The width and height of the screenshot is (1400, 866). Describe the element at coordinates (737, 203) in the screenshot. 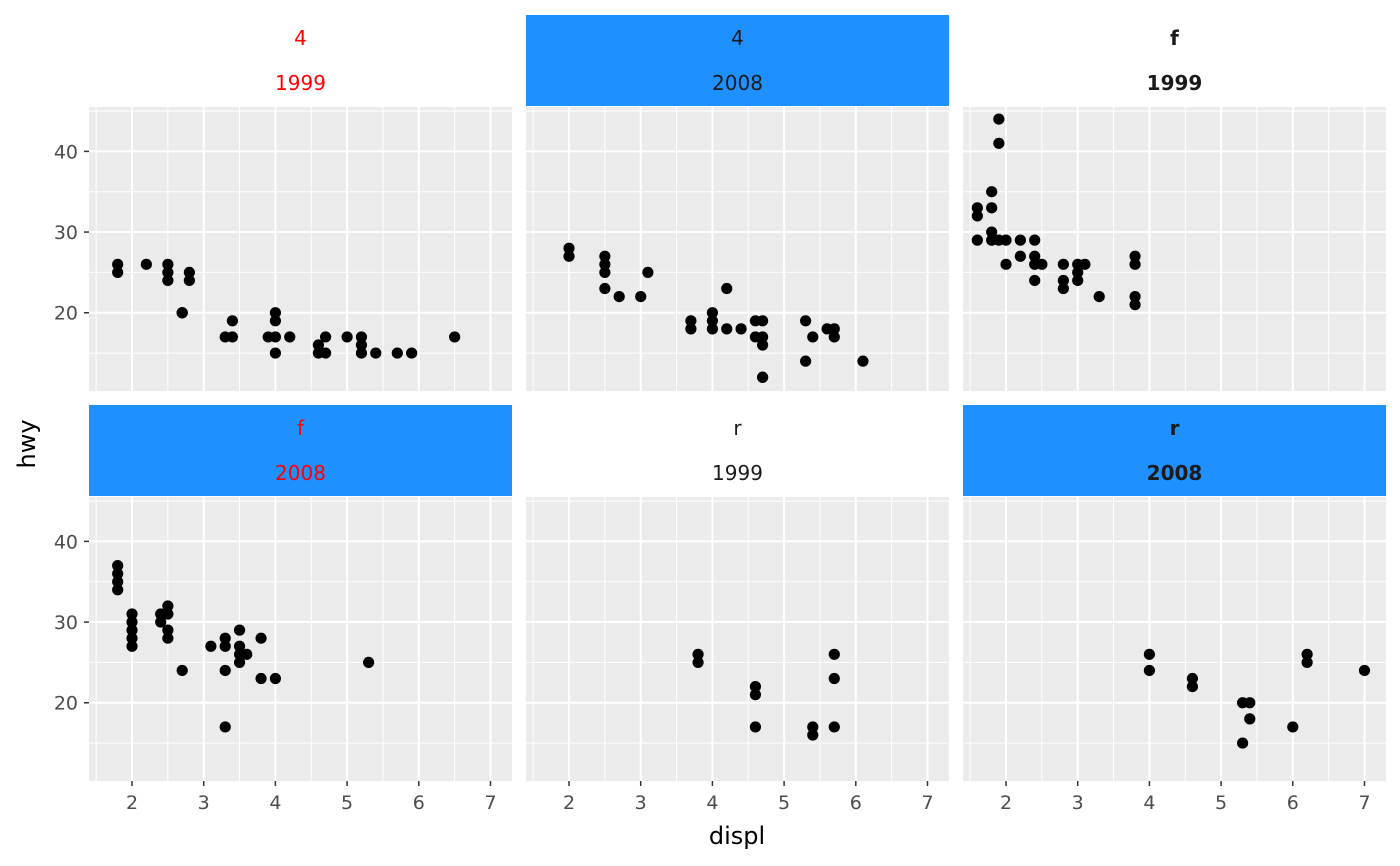

I see `facet-panel: 4 2008` at that location.